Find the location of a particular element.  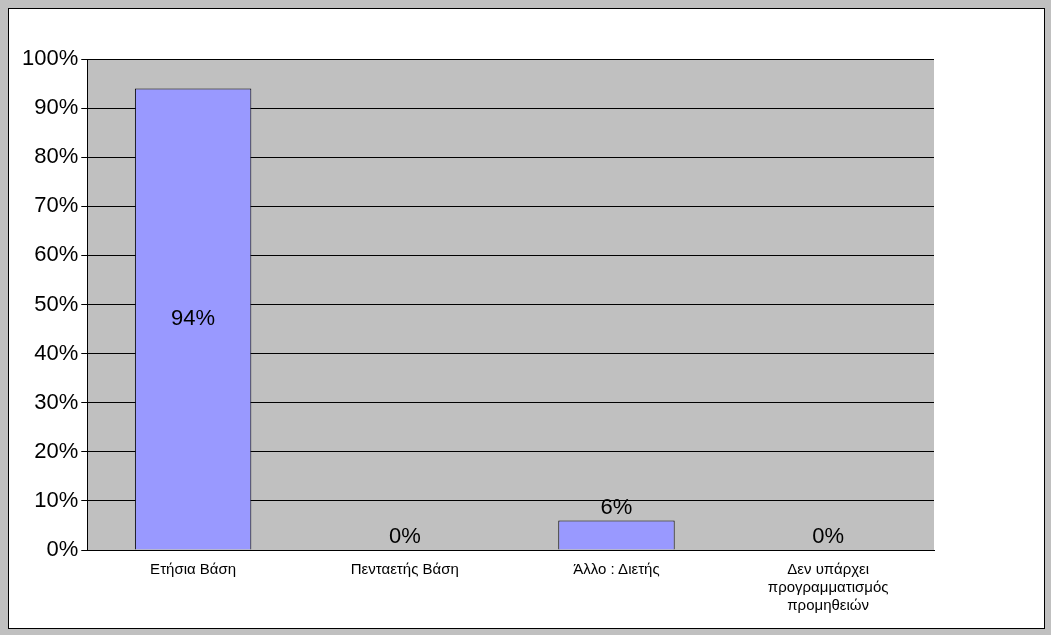

y-tick-label: 100% is located at coordinates (50, 58).